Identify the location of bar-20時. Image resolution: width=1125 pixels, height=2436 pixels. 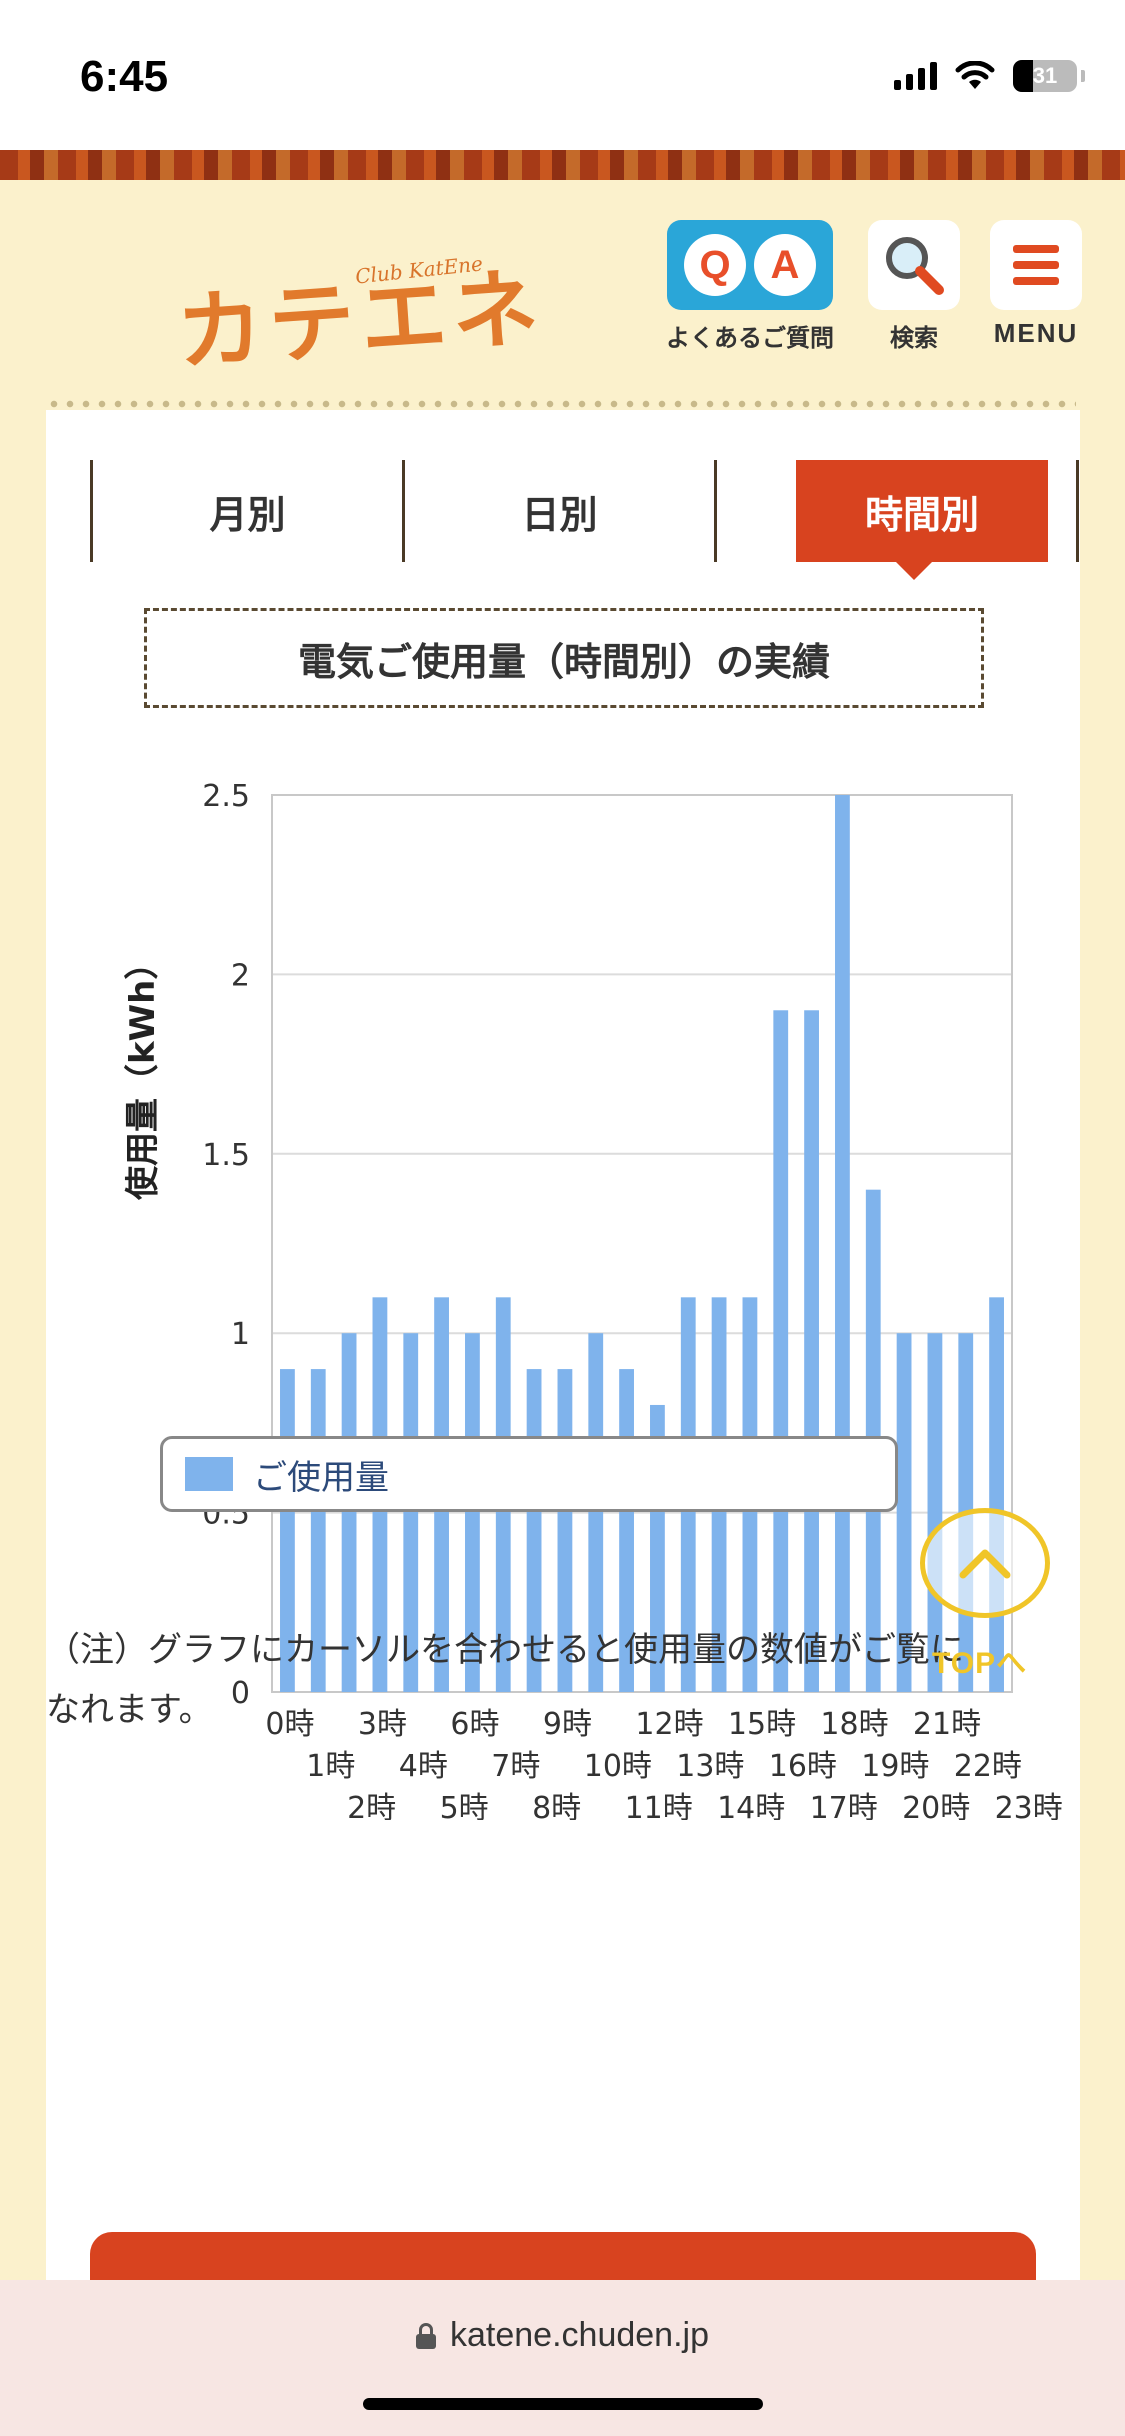
(904, 1512).